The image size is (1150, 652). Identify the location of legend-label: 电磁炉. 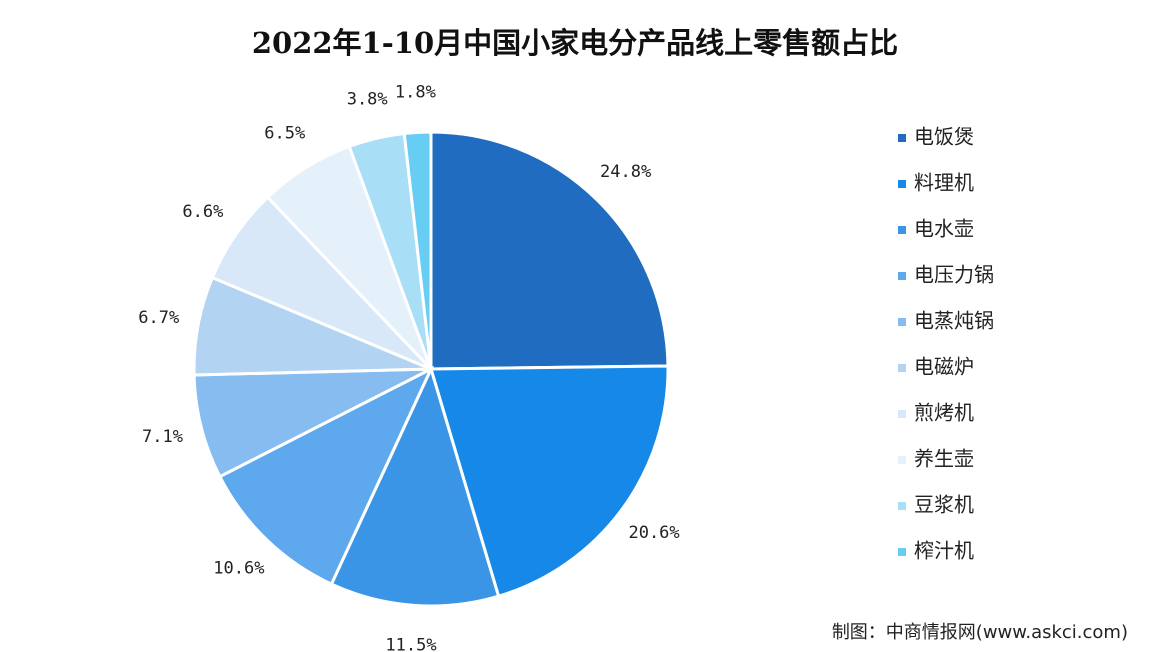
(944, 367).